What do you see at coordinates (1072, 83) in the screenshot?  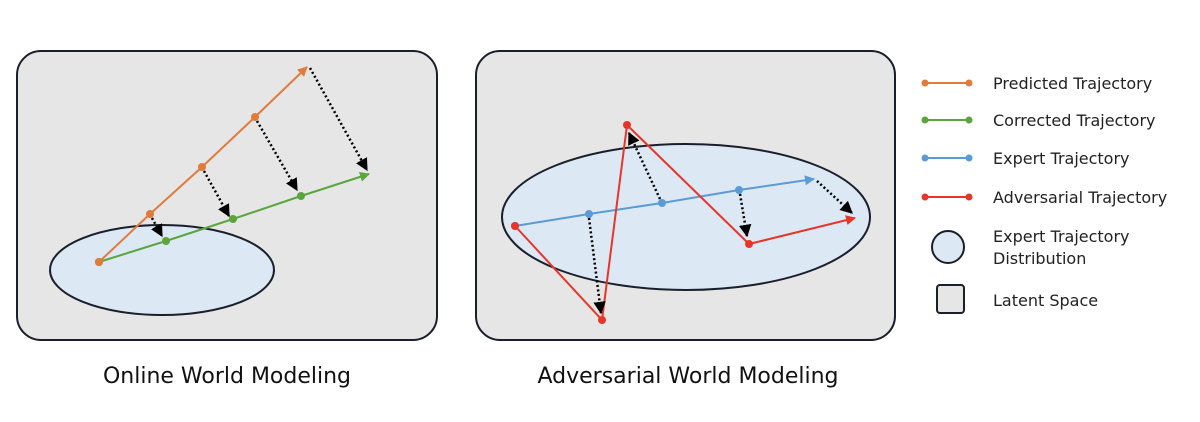 I see `legend-label: Predicted Trajectory` at bounding box center [1072, 83].